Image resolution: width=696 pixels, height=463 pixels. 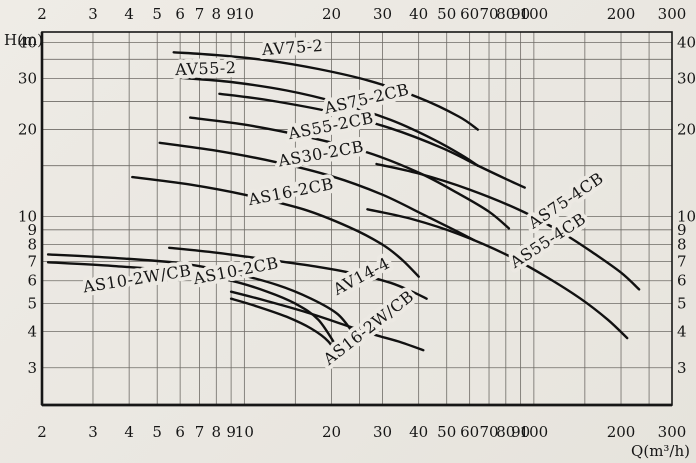 I want to click on x-tick-label-bottom: 70, so click(x=488, y=432).